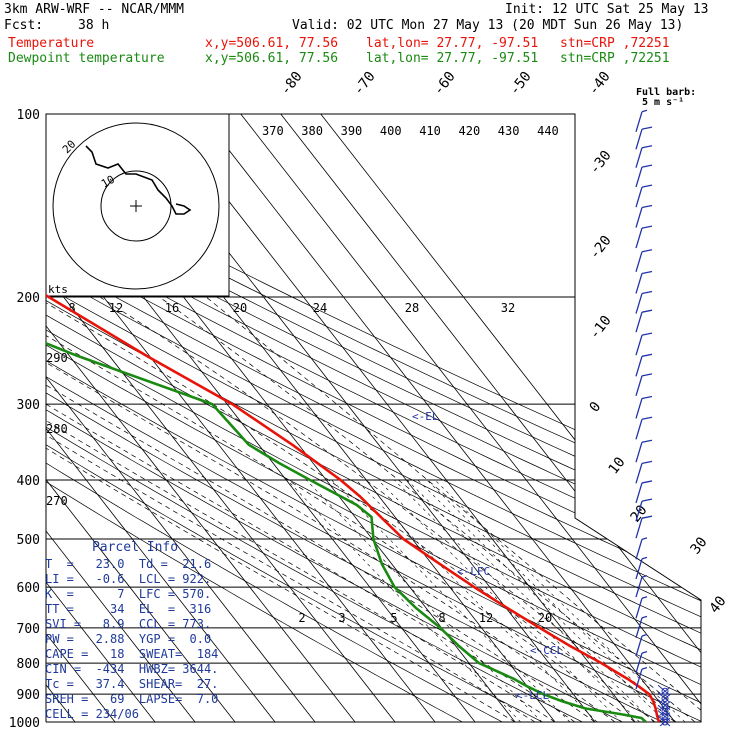  What do you see at coordinates (128, 639) in the screenshot?
I see `parcel-info-row: PW = 2.88 YGP = 0.0` at bounding box center [128, 639].